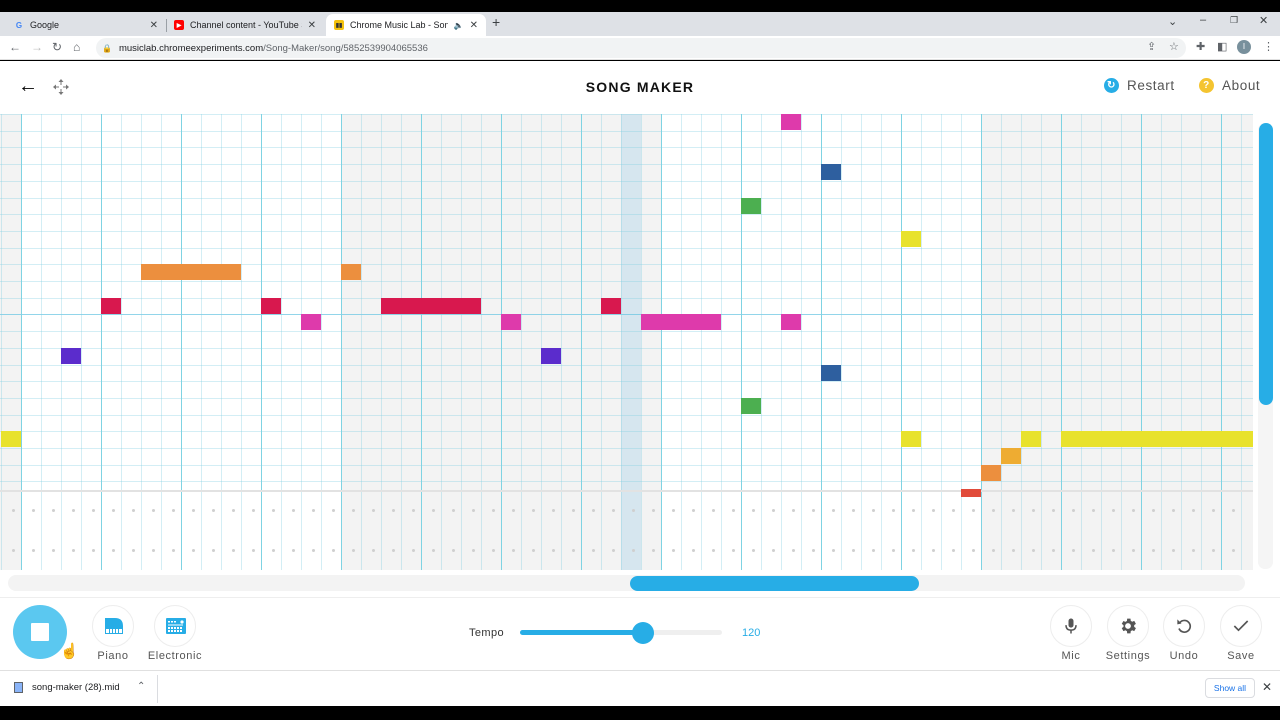  What do you see at coordinates (1222, 47) in the screenshot?
I see `side-panel-icon: ◧` at bounding box center [1222, 47].